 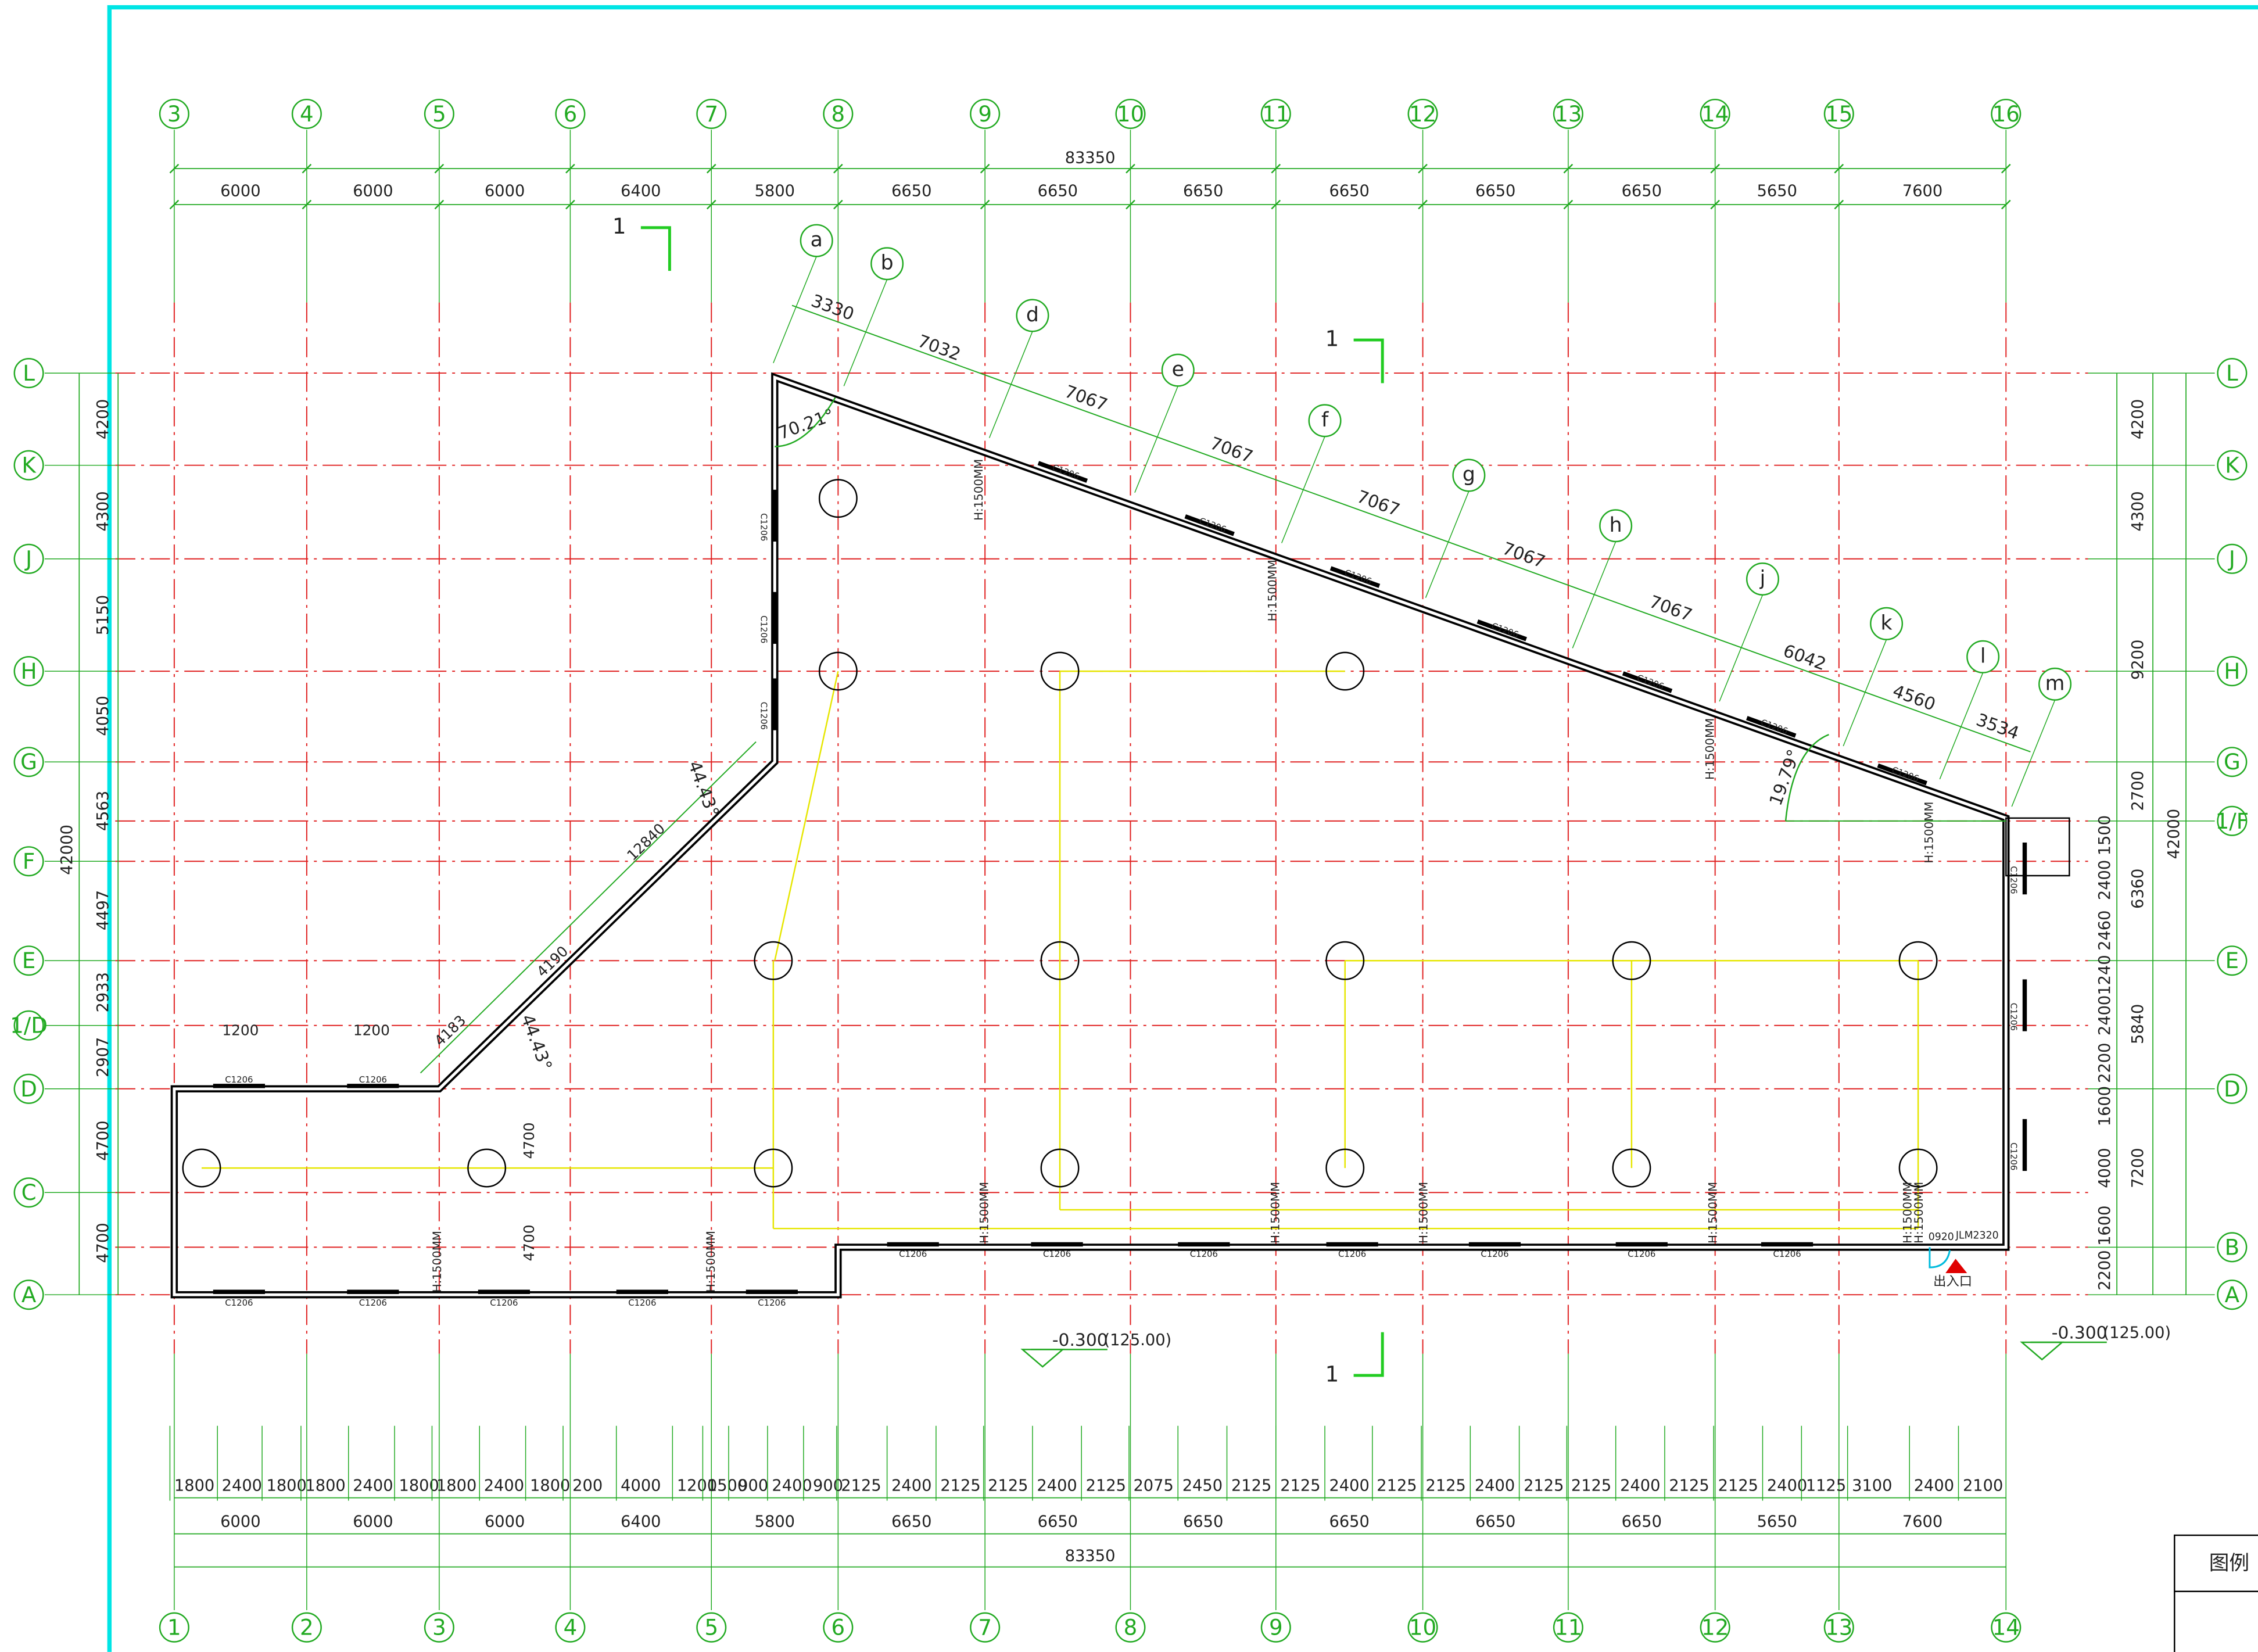 I want to click on label: 2200, so click(x=2105, y=1063).